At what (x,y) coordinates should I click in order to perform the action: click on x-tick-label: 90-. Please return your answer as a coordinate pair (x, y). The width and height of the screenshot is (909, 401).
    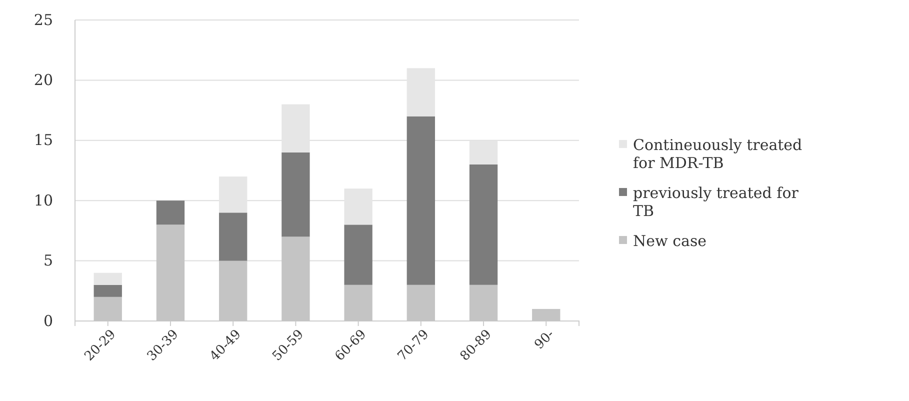
    Looking at the image, I should click on (545, 340).